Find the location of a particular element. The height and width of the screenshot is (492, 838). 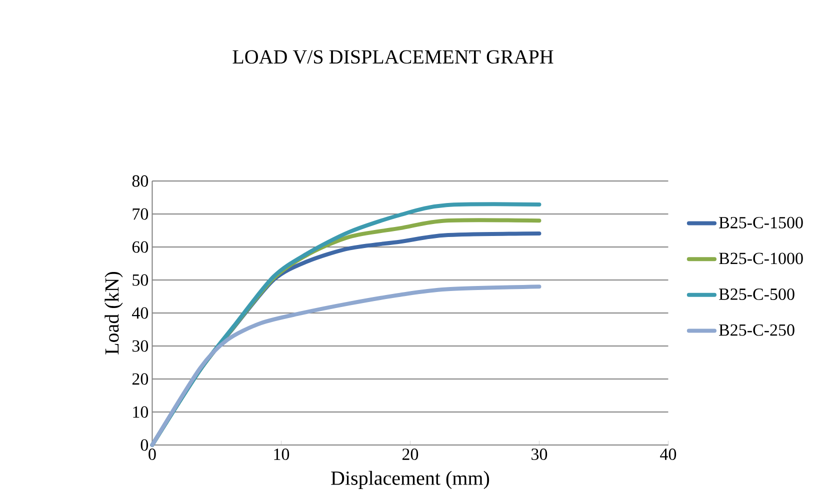

x-tick-label: 30 is located at coordinates (540, 454).